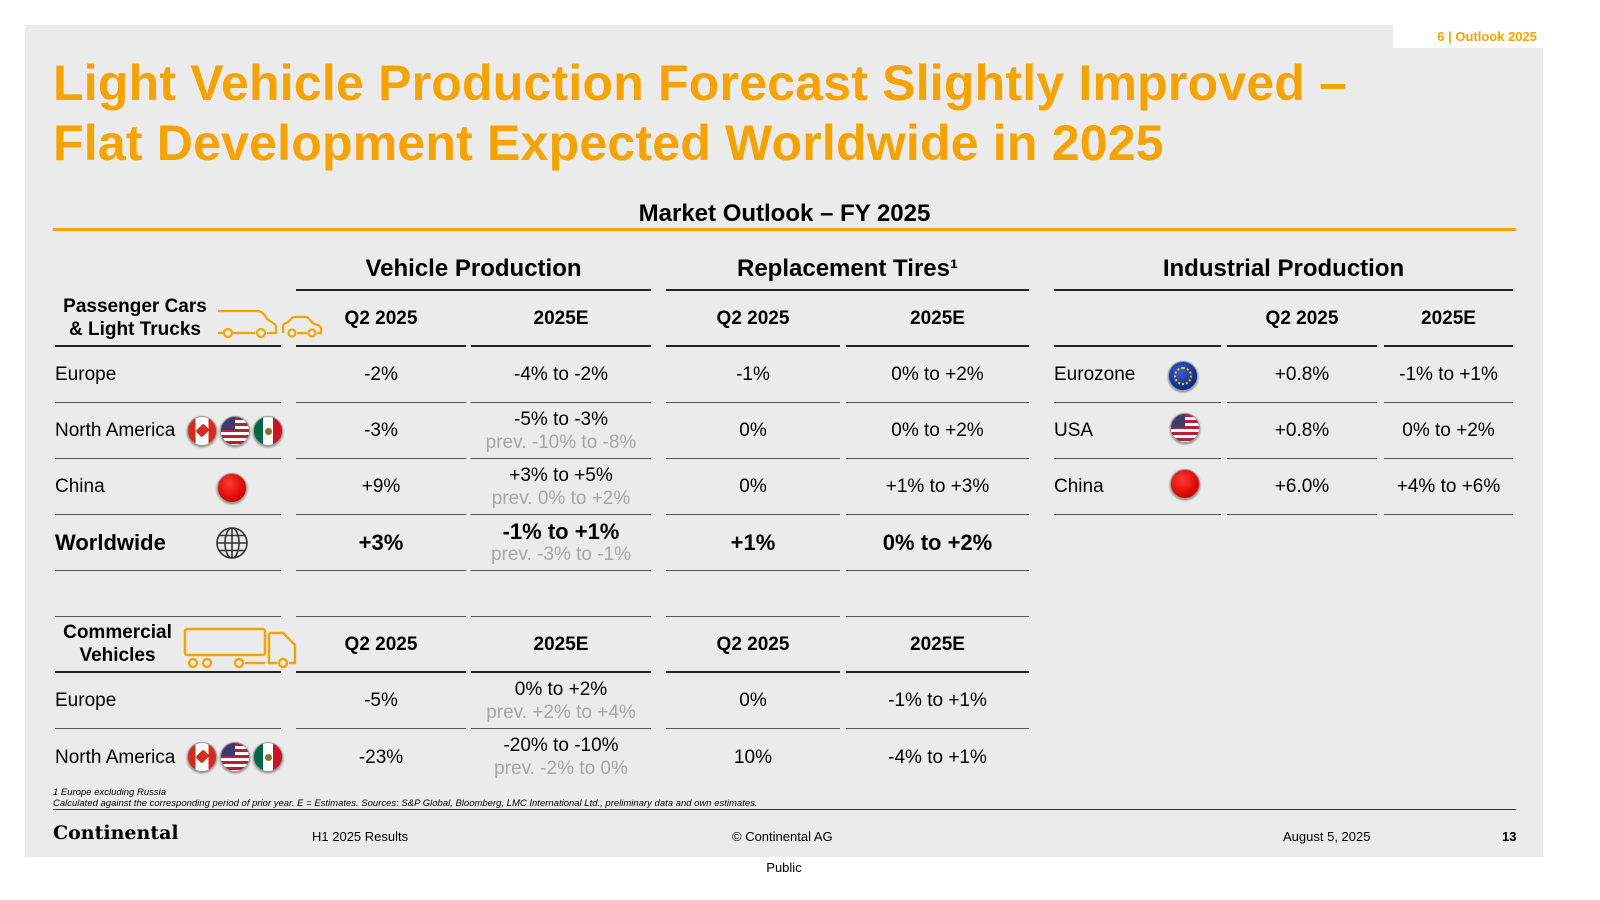  I want to click on passenger-cars-label: Passenger Cars & Light Trucks, so click(135, 318).